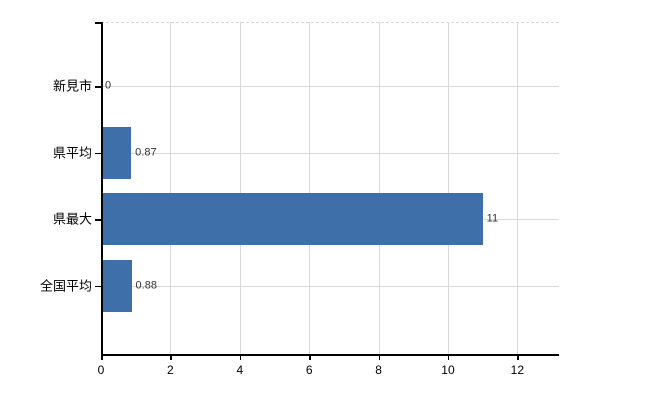 This screenshot has height=400, width=650. I want to click on category-label: 県最大, so click(72, 219).